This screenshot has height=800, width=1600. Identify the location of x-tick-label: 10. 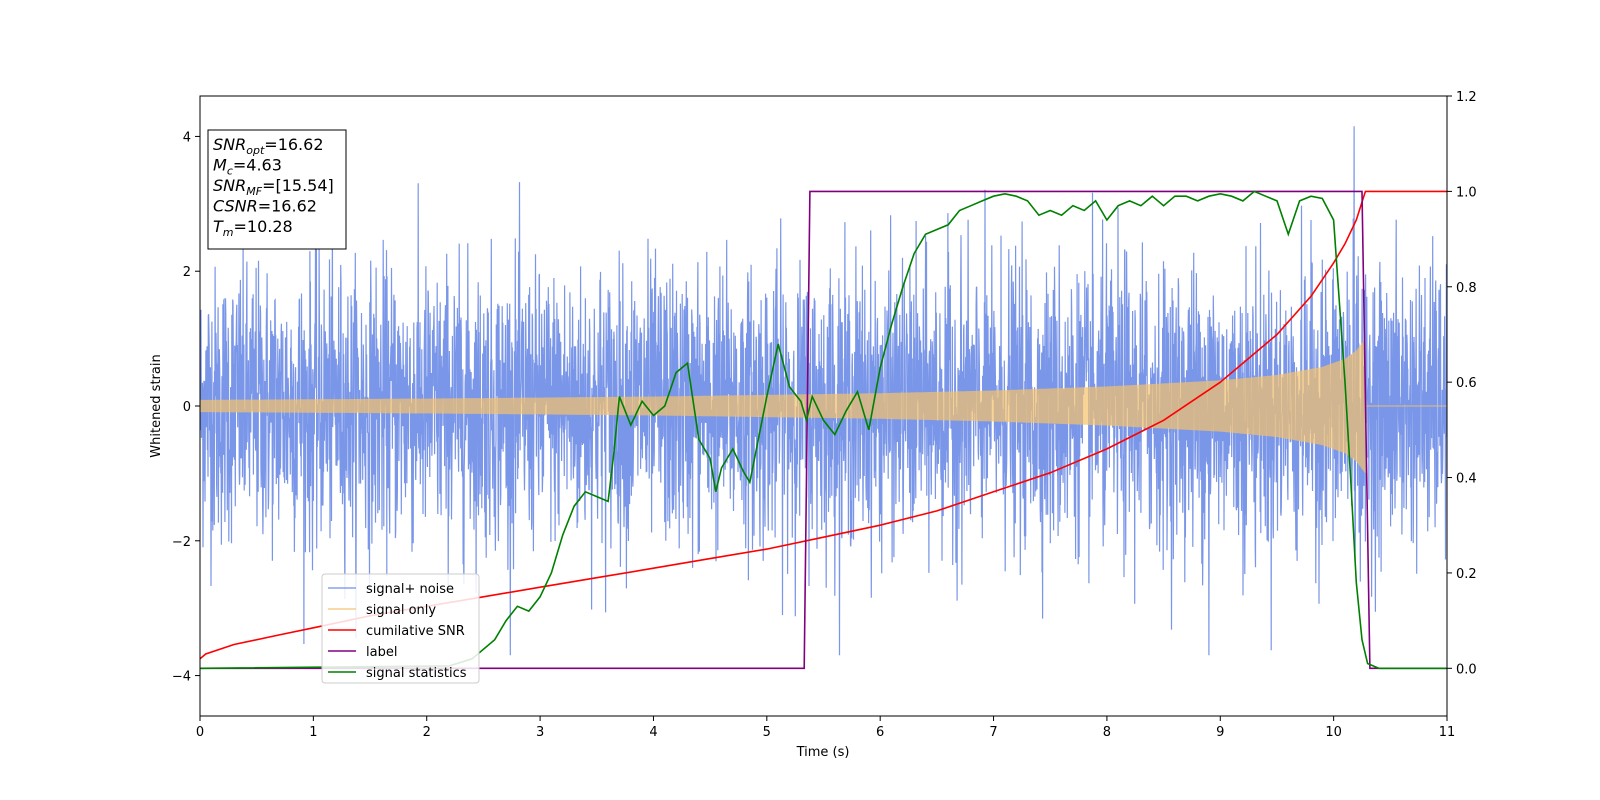
(1333, 732).